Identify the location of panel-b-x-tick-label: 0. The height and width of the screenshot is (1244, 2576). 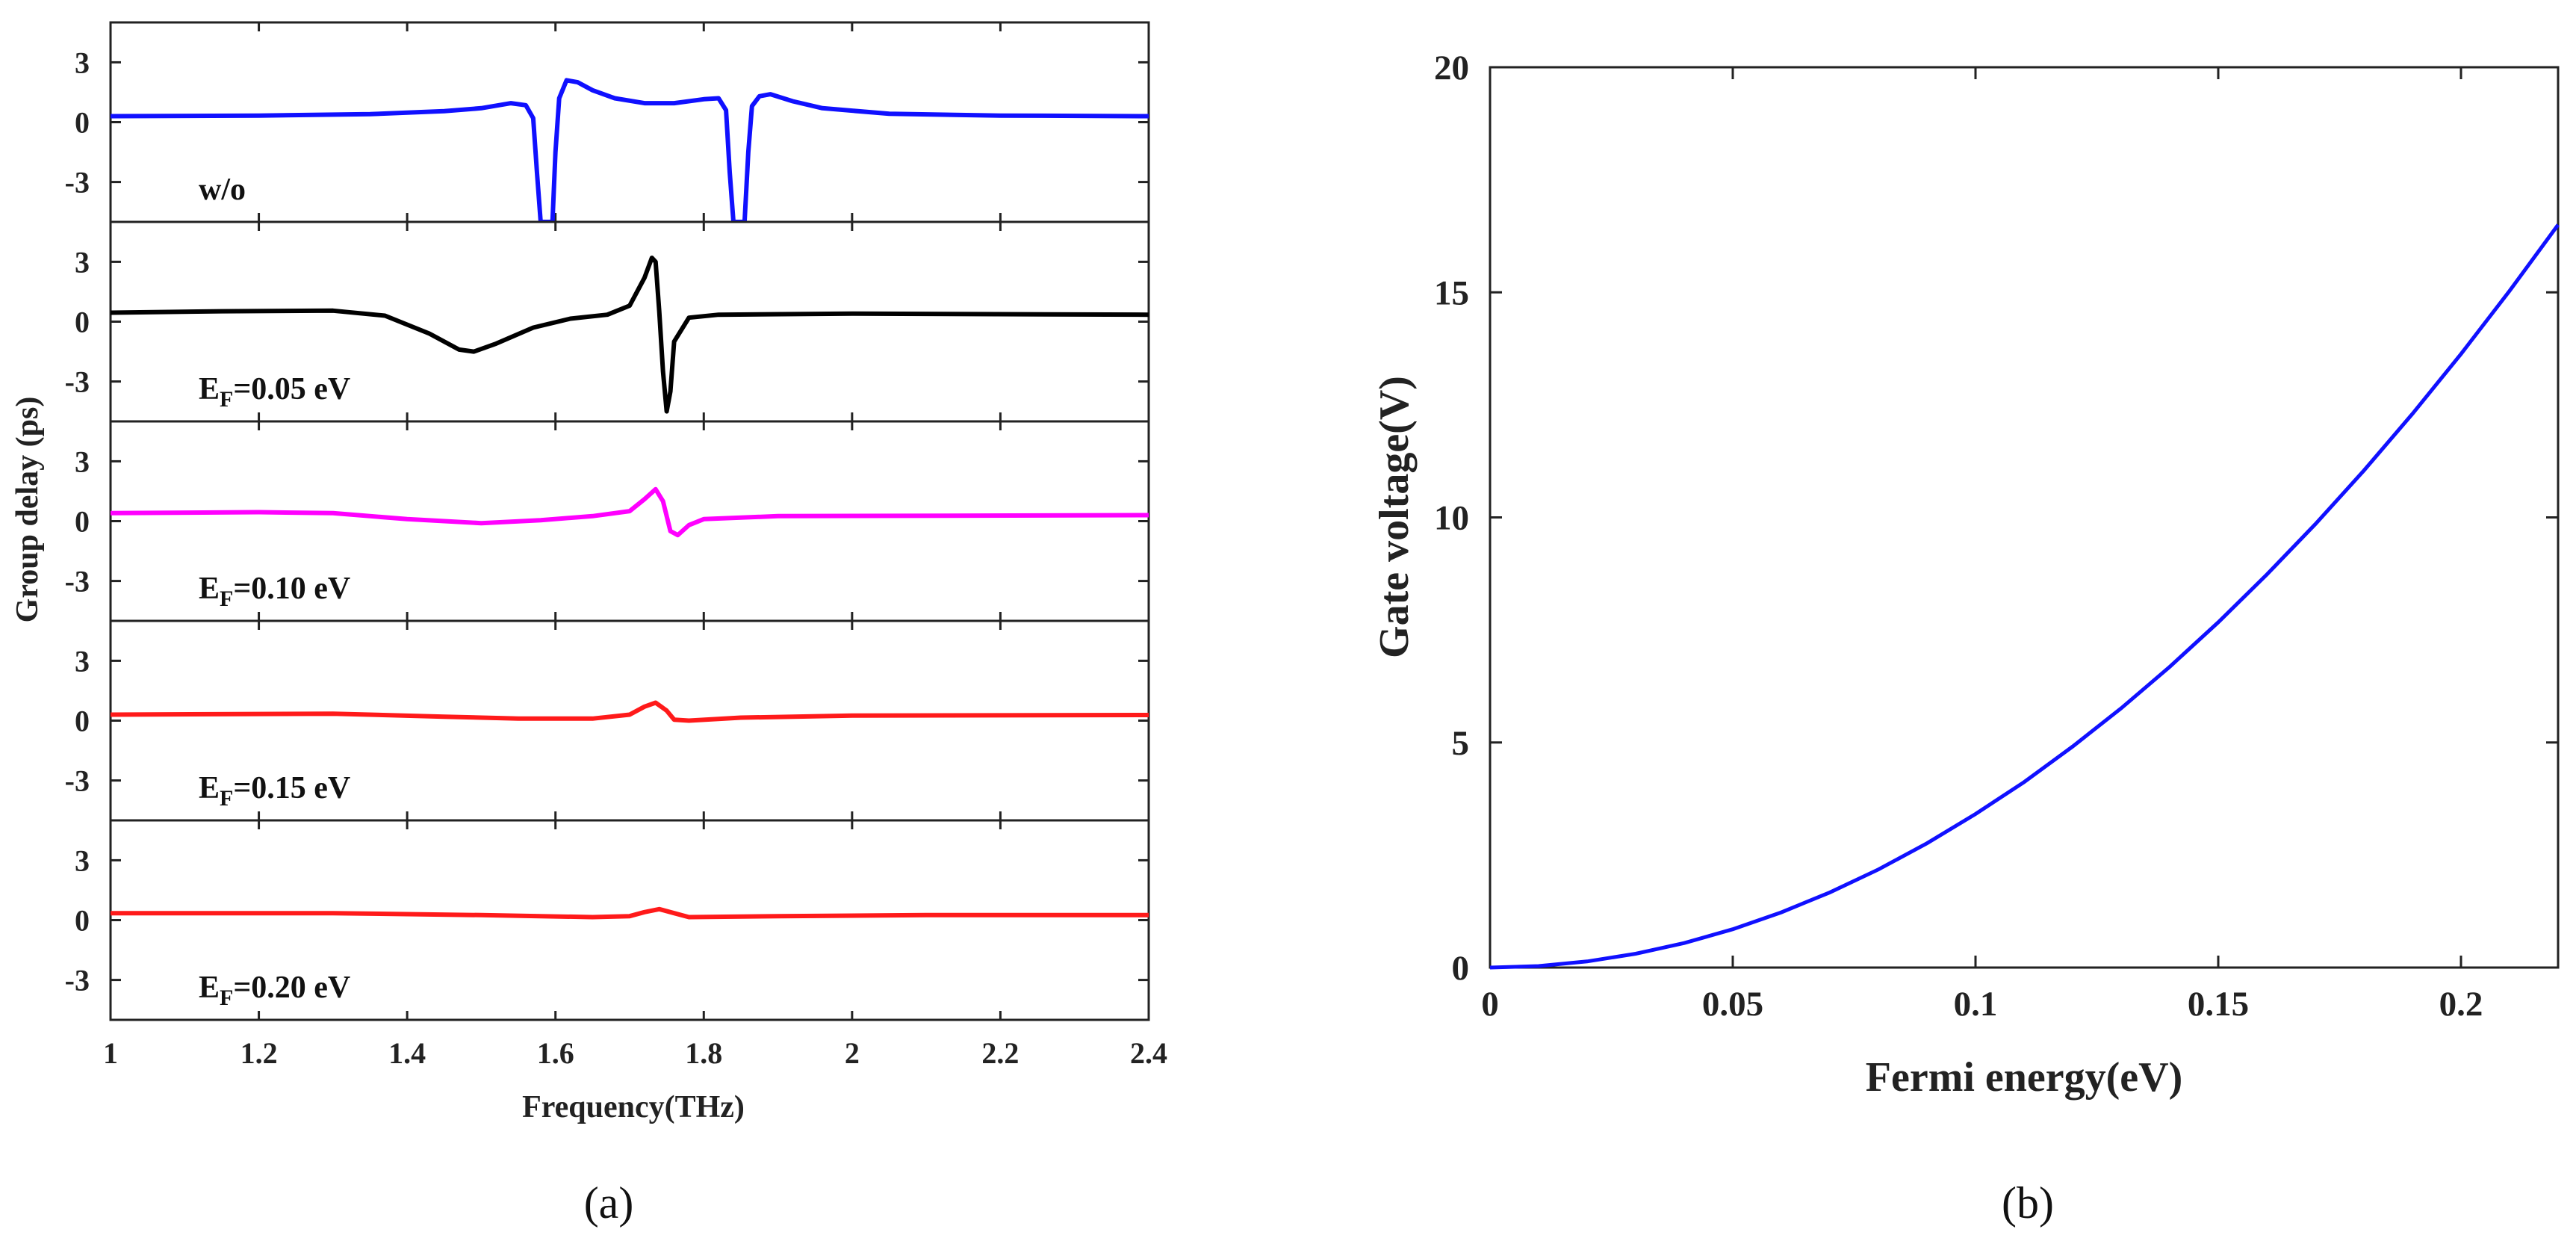
(1490, 1004).